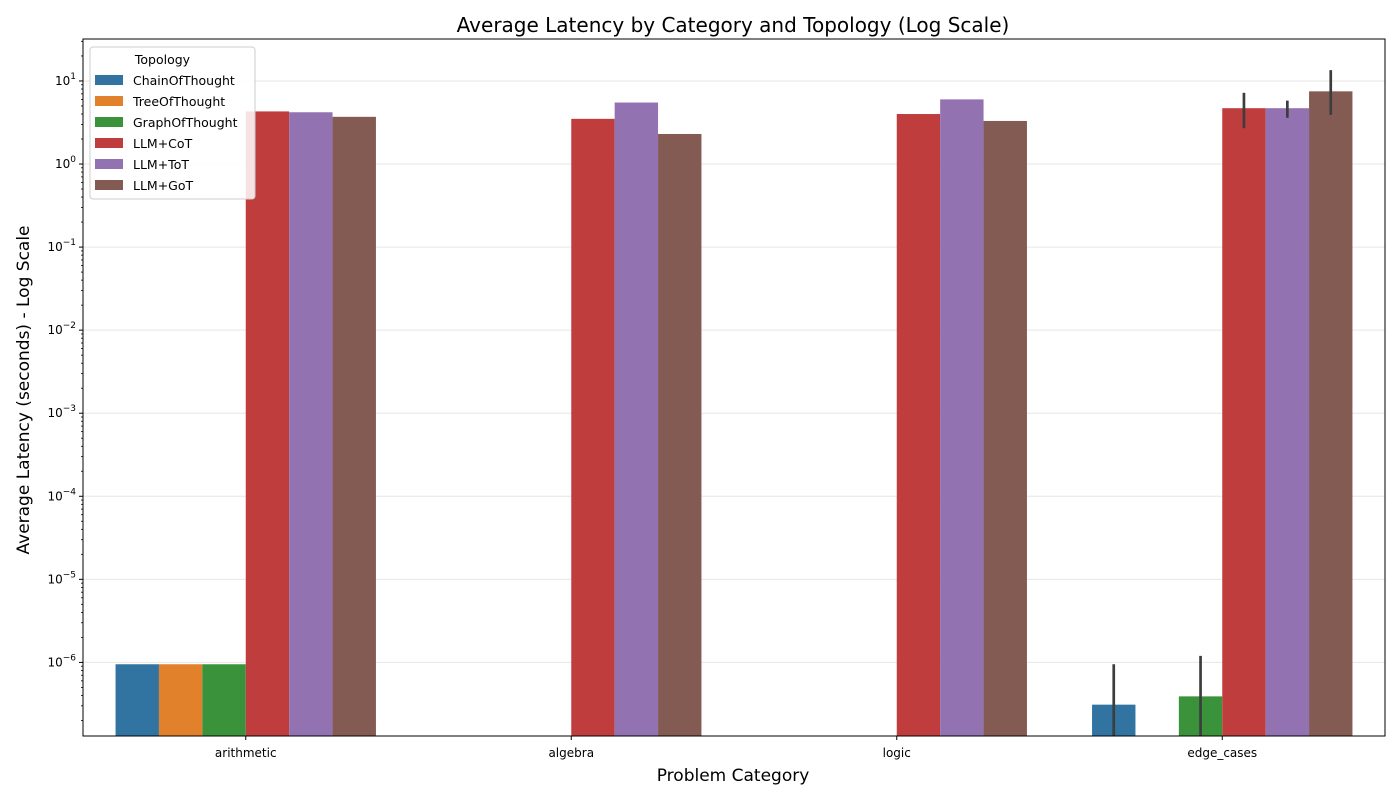  What do you see at coordinates (311, 424) in the screenshot?
I see `bar-LLM+ToT-arithmetic` at bounding box center [311, 424].